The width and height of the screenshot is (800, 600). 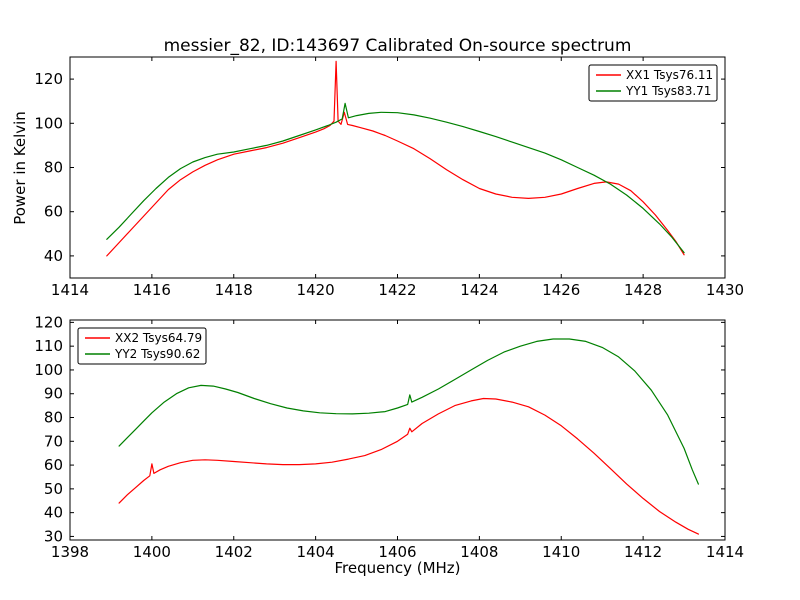 What do you see at coordinates (157, 354) in the screenshot?
I see `legend-label: YY2 Tsys90.62` at bounding box center [157, 354].